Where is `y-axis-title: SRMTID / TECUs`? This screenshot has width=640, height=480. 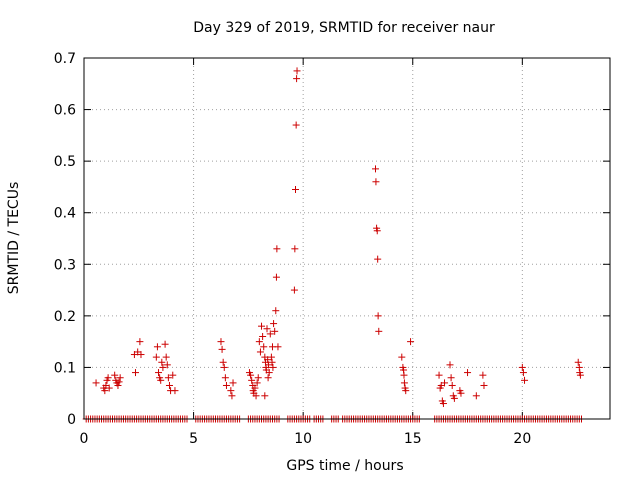 y-axis-title: SRMTID / TECUs is located at coordinates (14, 238).